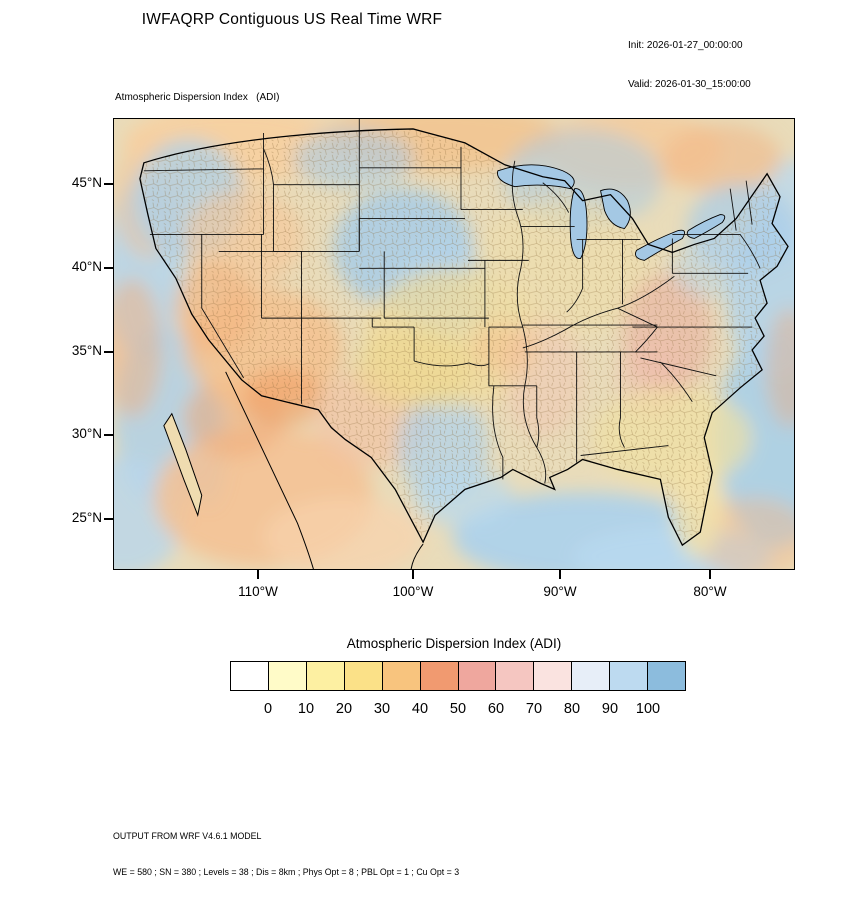 This screenshot has height=902, width=850. What do you see at coordinates (572, 709) in the screenshot?
I see `colorbar-tick-label: 80` at bounding box center [572, 709].